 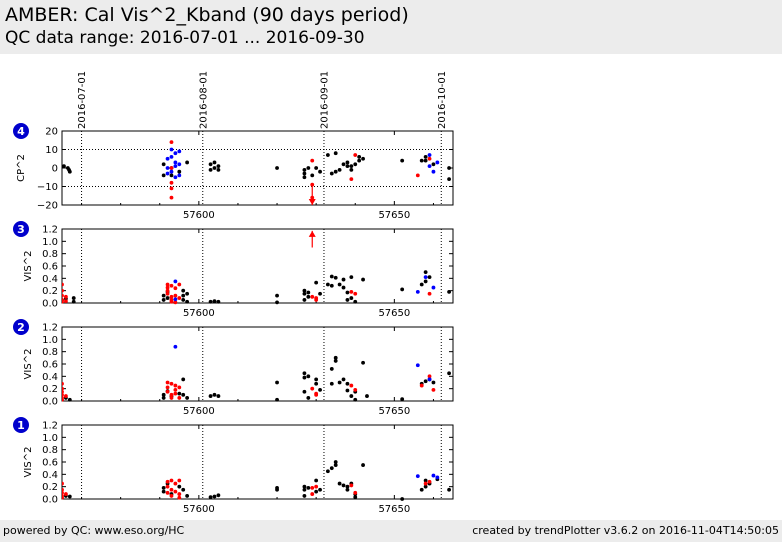 What do you see at coordinates (50, 230) in the screenshot?
I see `y-tick-label: 1.2` at bounding box center [50, 230].